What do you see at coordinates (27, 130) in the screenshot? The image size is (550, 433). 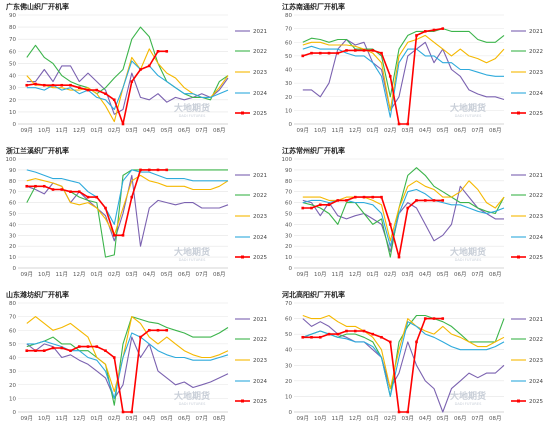 I see `x-tick-label: 09月` at bounding box center [27, 130].